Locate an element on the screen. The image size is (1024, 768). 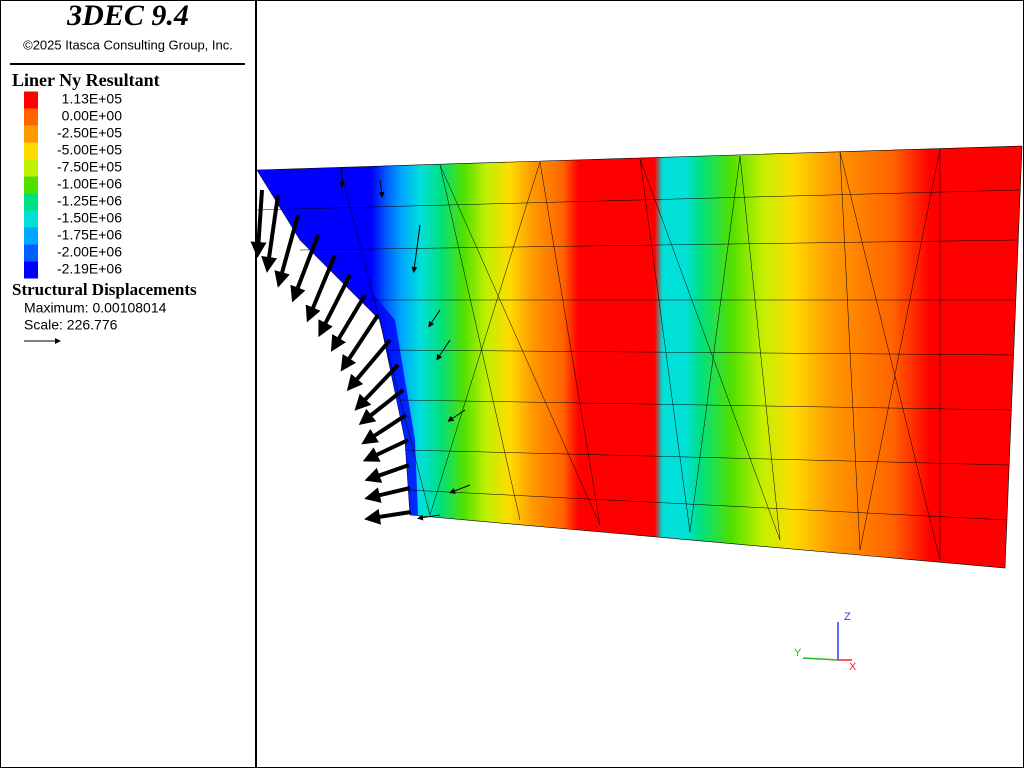
displacement-scale: Scale: 226.776 is located at coordinates (71, 325).